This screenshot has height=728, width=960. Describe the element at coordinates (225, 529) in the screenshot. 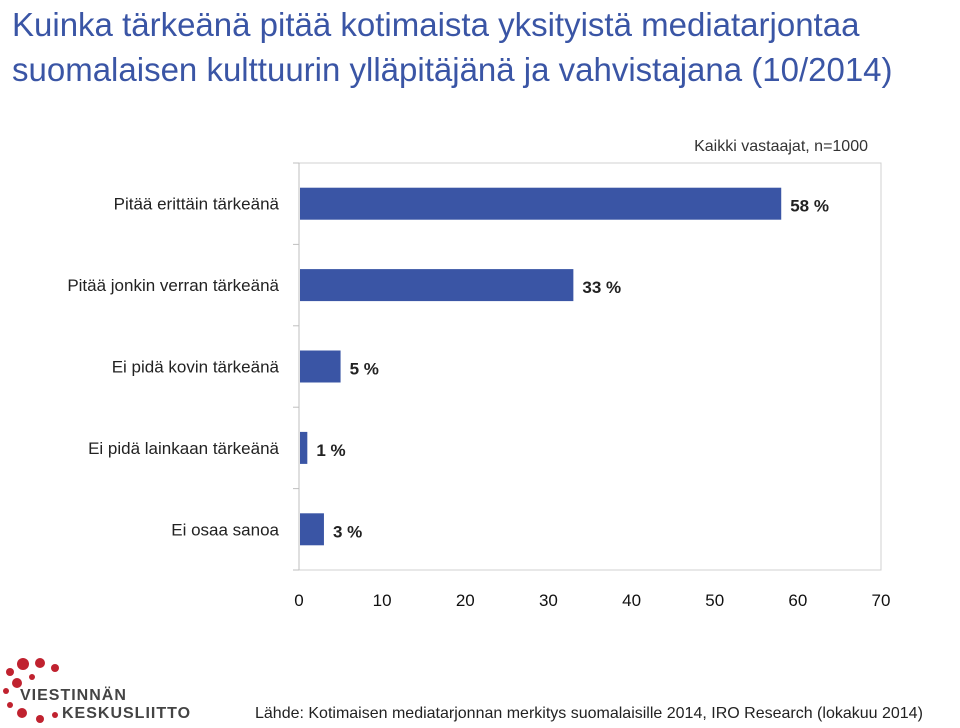

I see `category-label: Ei osaa sanoa` at that location.